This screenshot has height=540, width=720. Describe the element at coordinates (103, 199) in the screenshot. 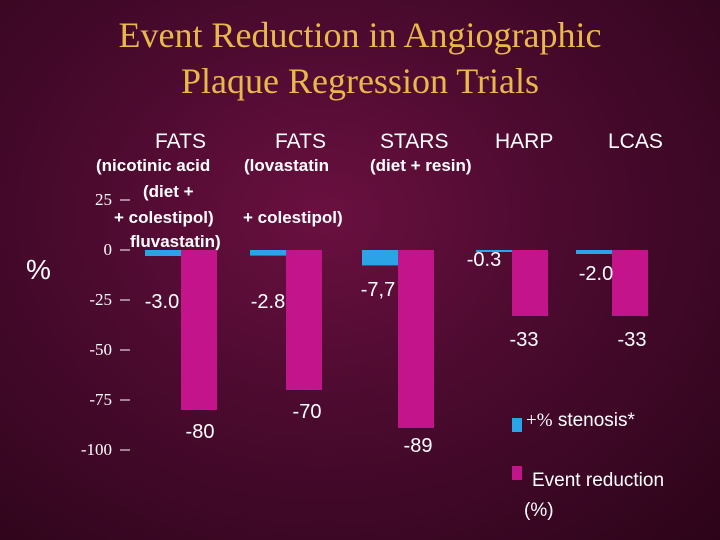

I see `y-tick-label: 25` at that location.